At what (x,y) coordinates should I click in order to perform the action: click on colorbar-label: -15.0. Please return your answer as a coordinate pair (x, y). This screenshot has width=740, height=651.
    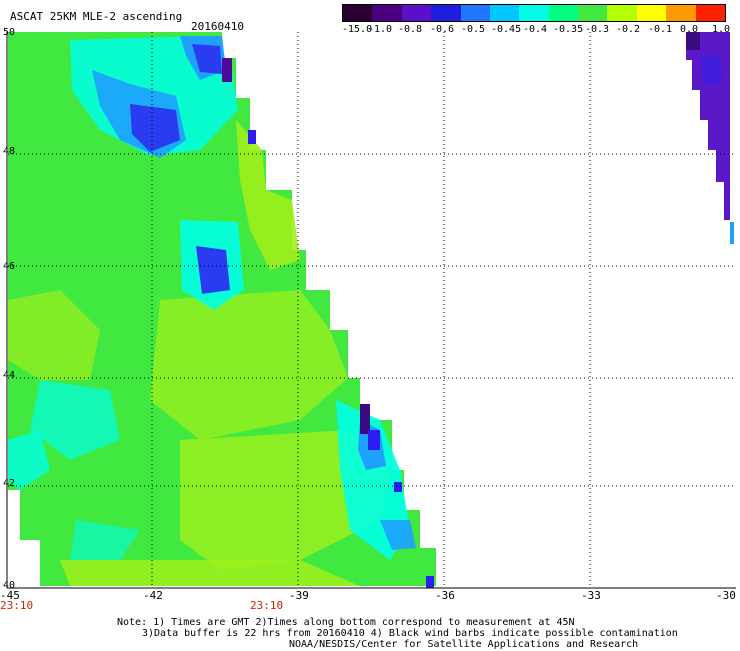
    Looking at the image, I should click on (357, 29).